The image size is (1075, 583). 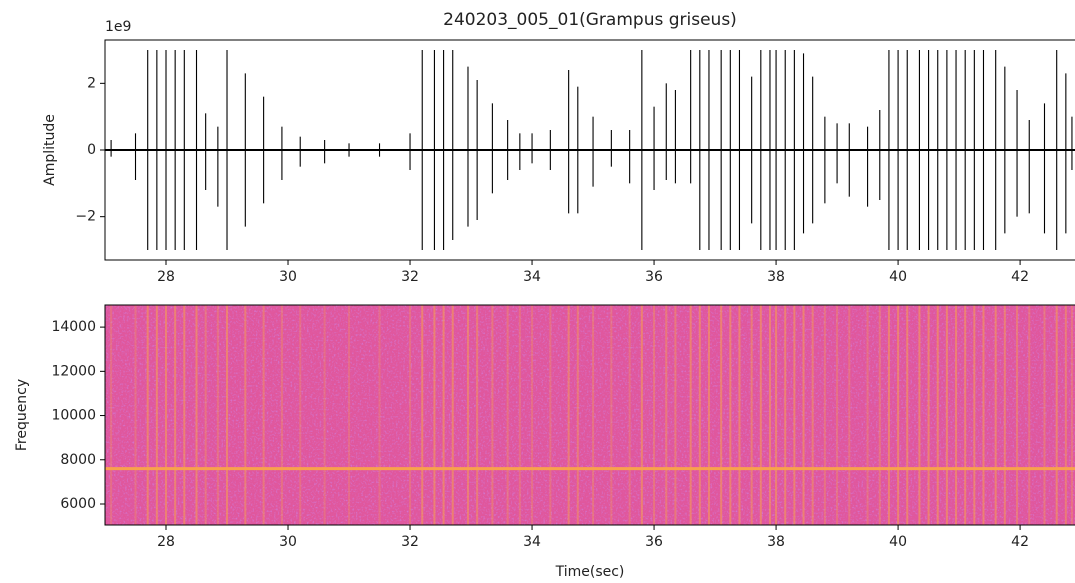 I want to click on y-axis-label: Frequency, so click(x=22, y=415).